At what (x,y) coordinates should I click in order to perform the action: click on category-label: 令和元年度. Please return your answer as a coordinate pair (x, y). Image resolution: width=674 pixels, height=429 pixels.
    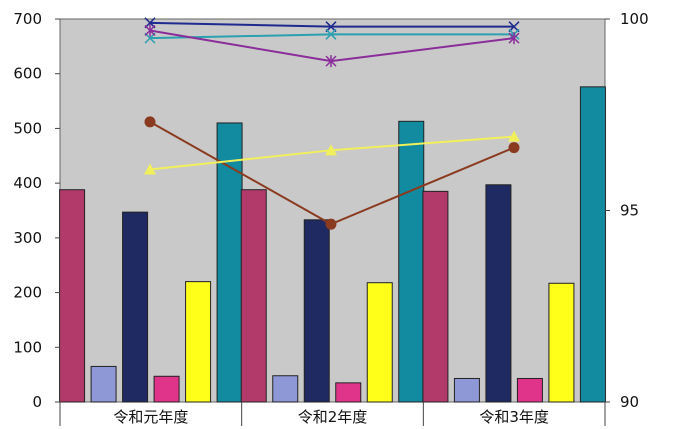
    Looking at the image, I should click on (150, 417).